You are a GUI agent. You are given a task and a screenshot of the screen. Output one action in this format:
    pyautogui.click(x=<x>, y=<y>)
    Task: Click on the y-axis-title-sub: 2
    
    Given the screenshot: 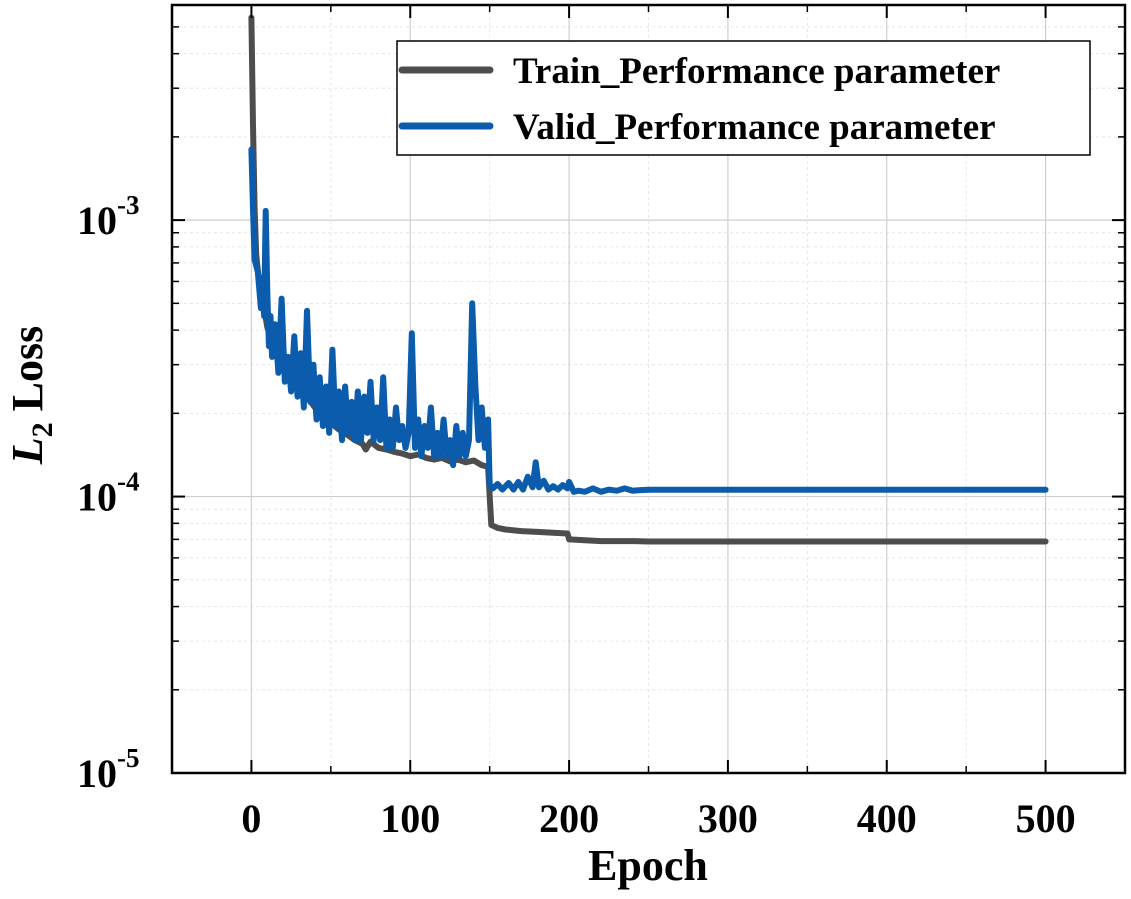 What is the action you would take?
    pyautogui.click(x=42, y=429)
    